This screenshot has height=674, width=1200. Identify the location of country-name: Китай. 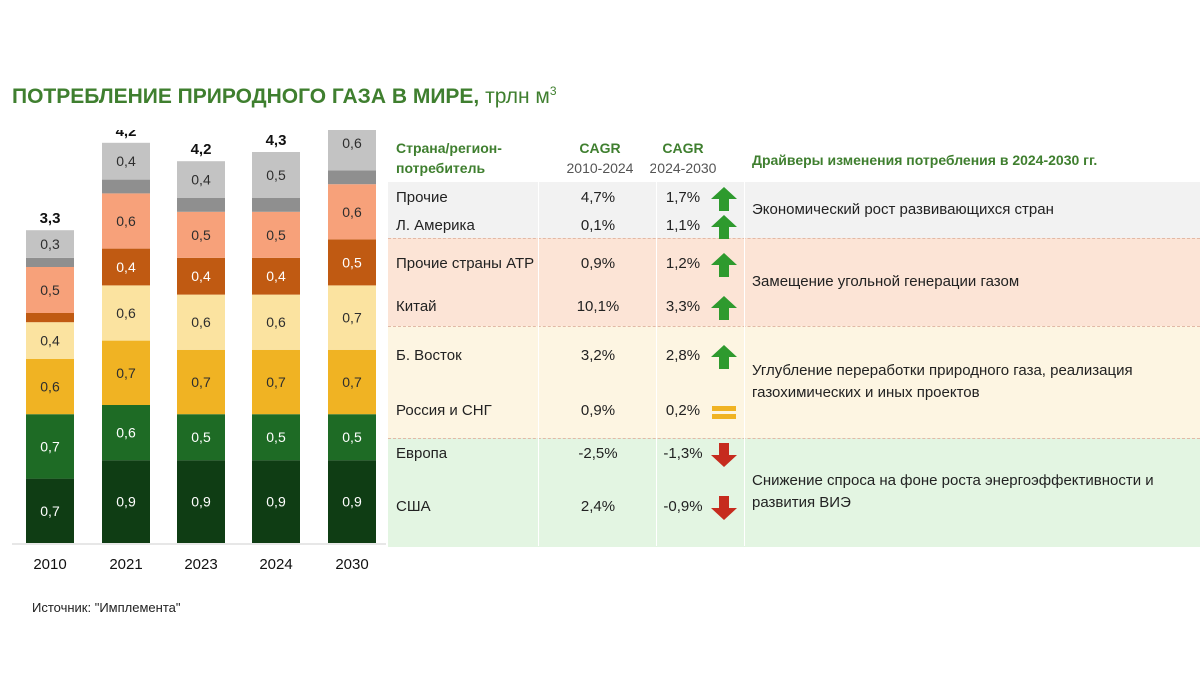
(416, 306).